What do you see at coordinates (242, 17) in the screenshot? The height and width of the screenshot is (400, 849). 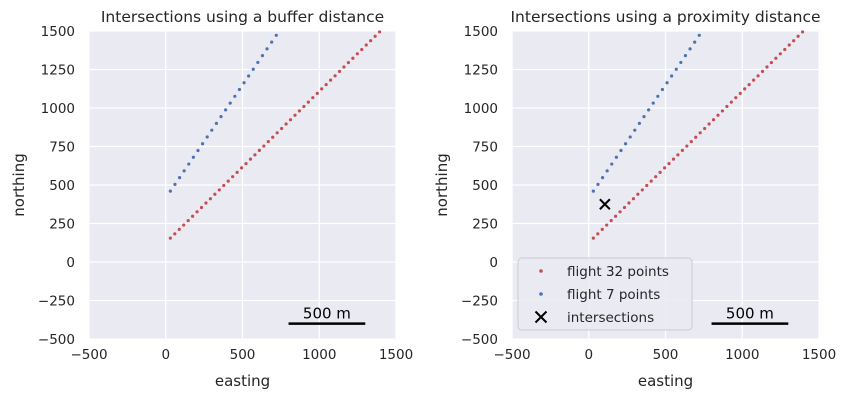 I see `chart-title: Intersections using a buffer distance` at bounding box center [242, 17].